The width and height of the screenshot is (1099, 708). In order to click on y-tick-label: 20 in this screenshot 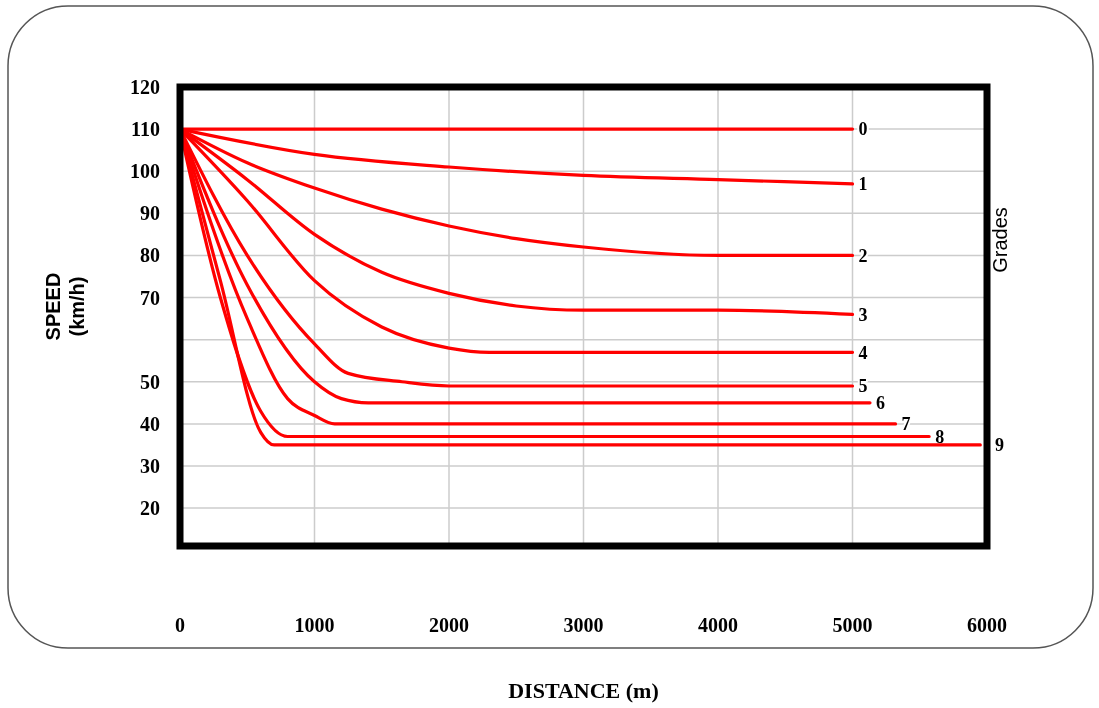, I will do `click(150, 508)`.